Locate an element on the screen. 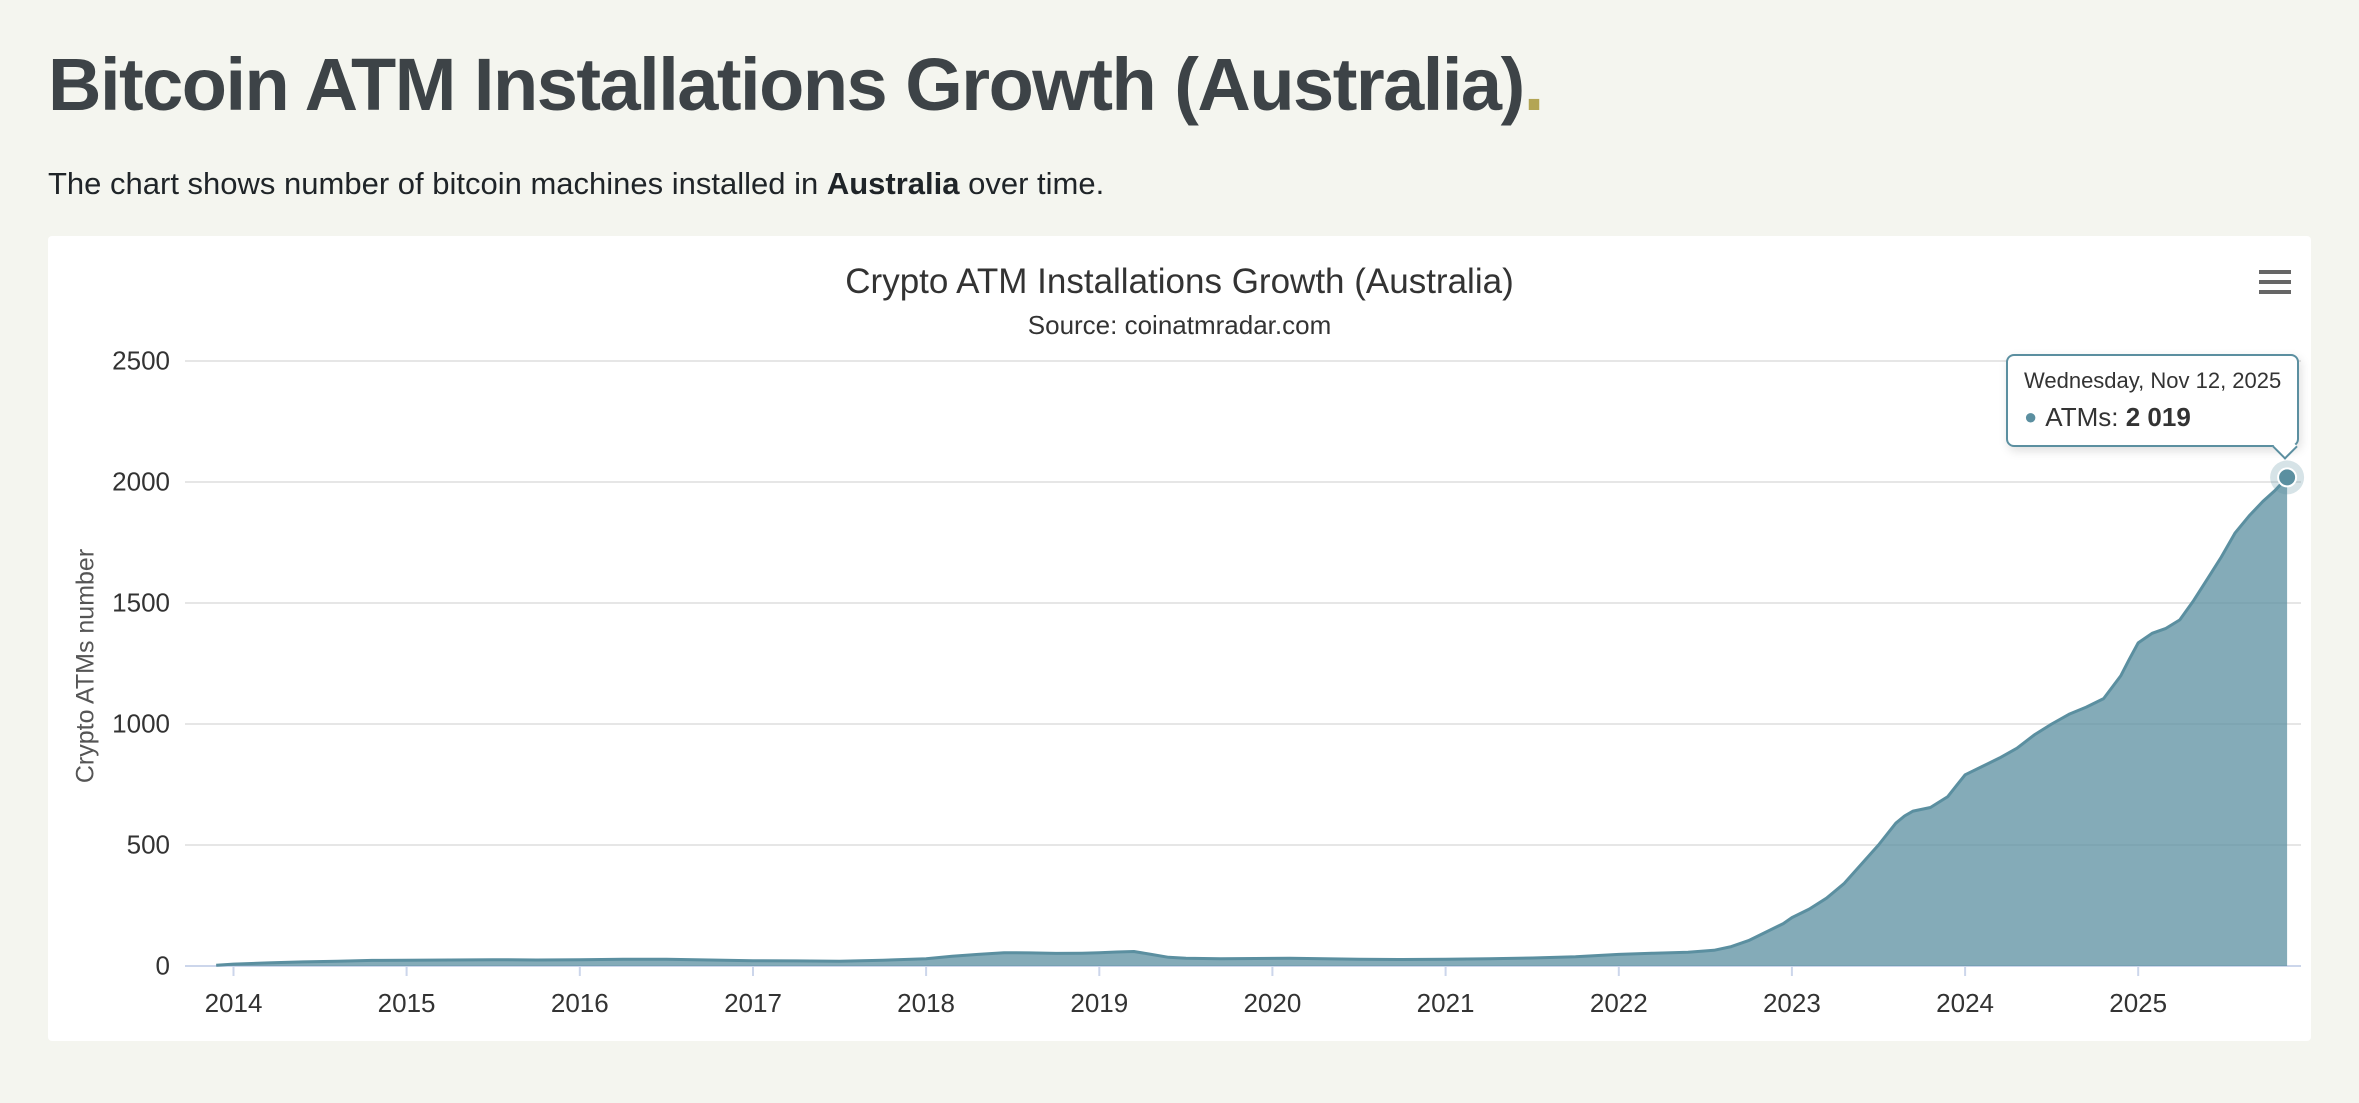 Image resolution: width=2359 pixels, height=1103 pixels. subtitle-country: Australia is located at coordinates (893, 183).